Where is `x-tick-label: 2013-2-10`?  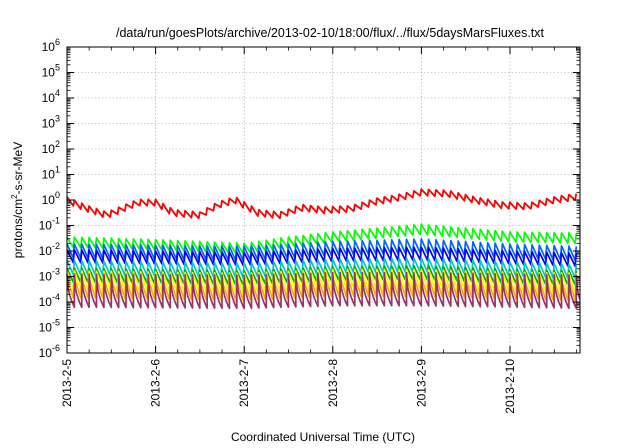 x-tick-label: 2013-2-10 is located at coordinates (510, 386).